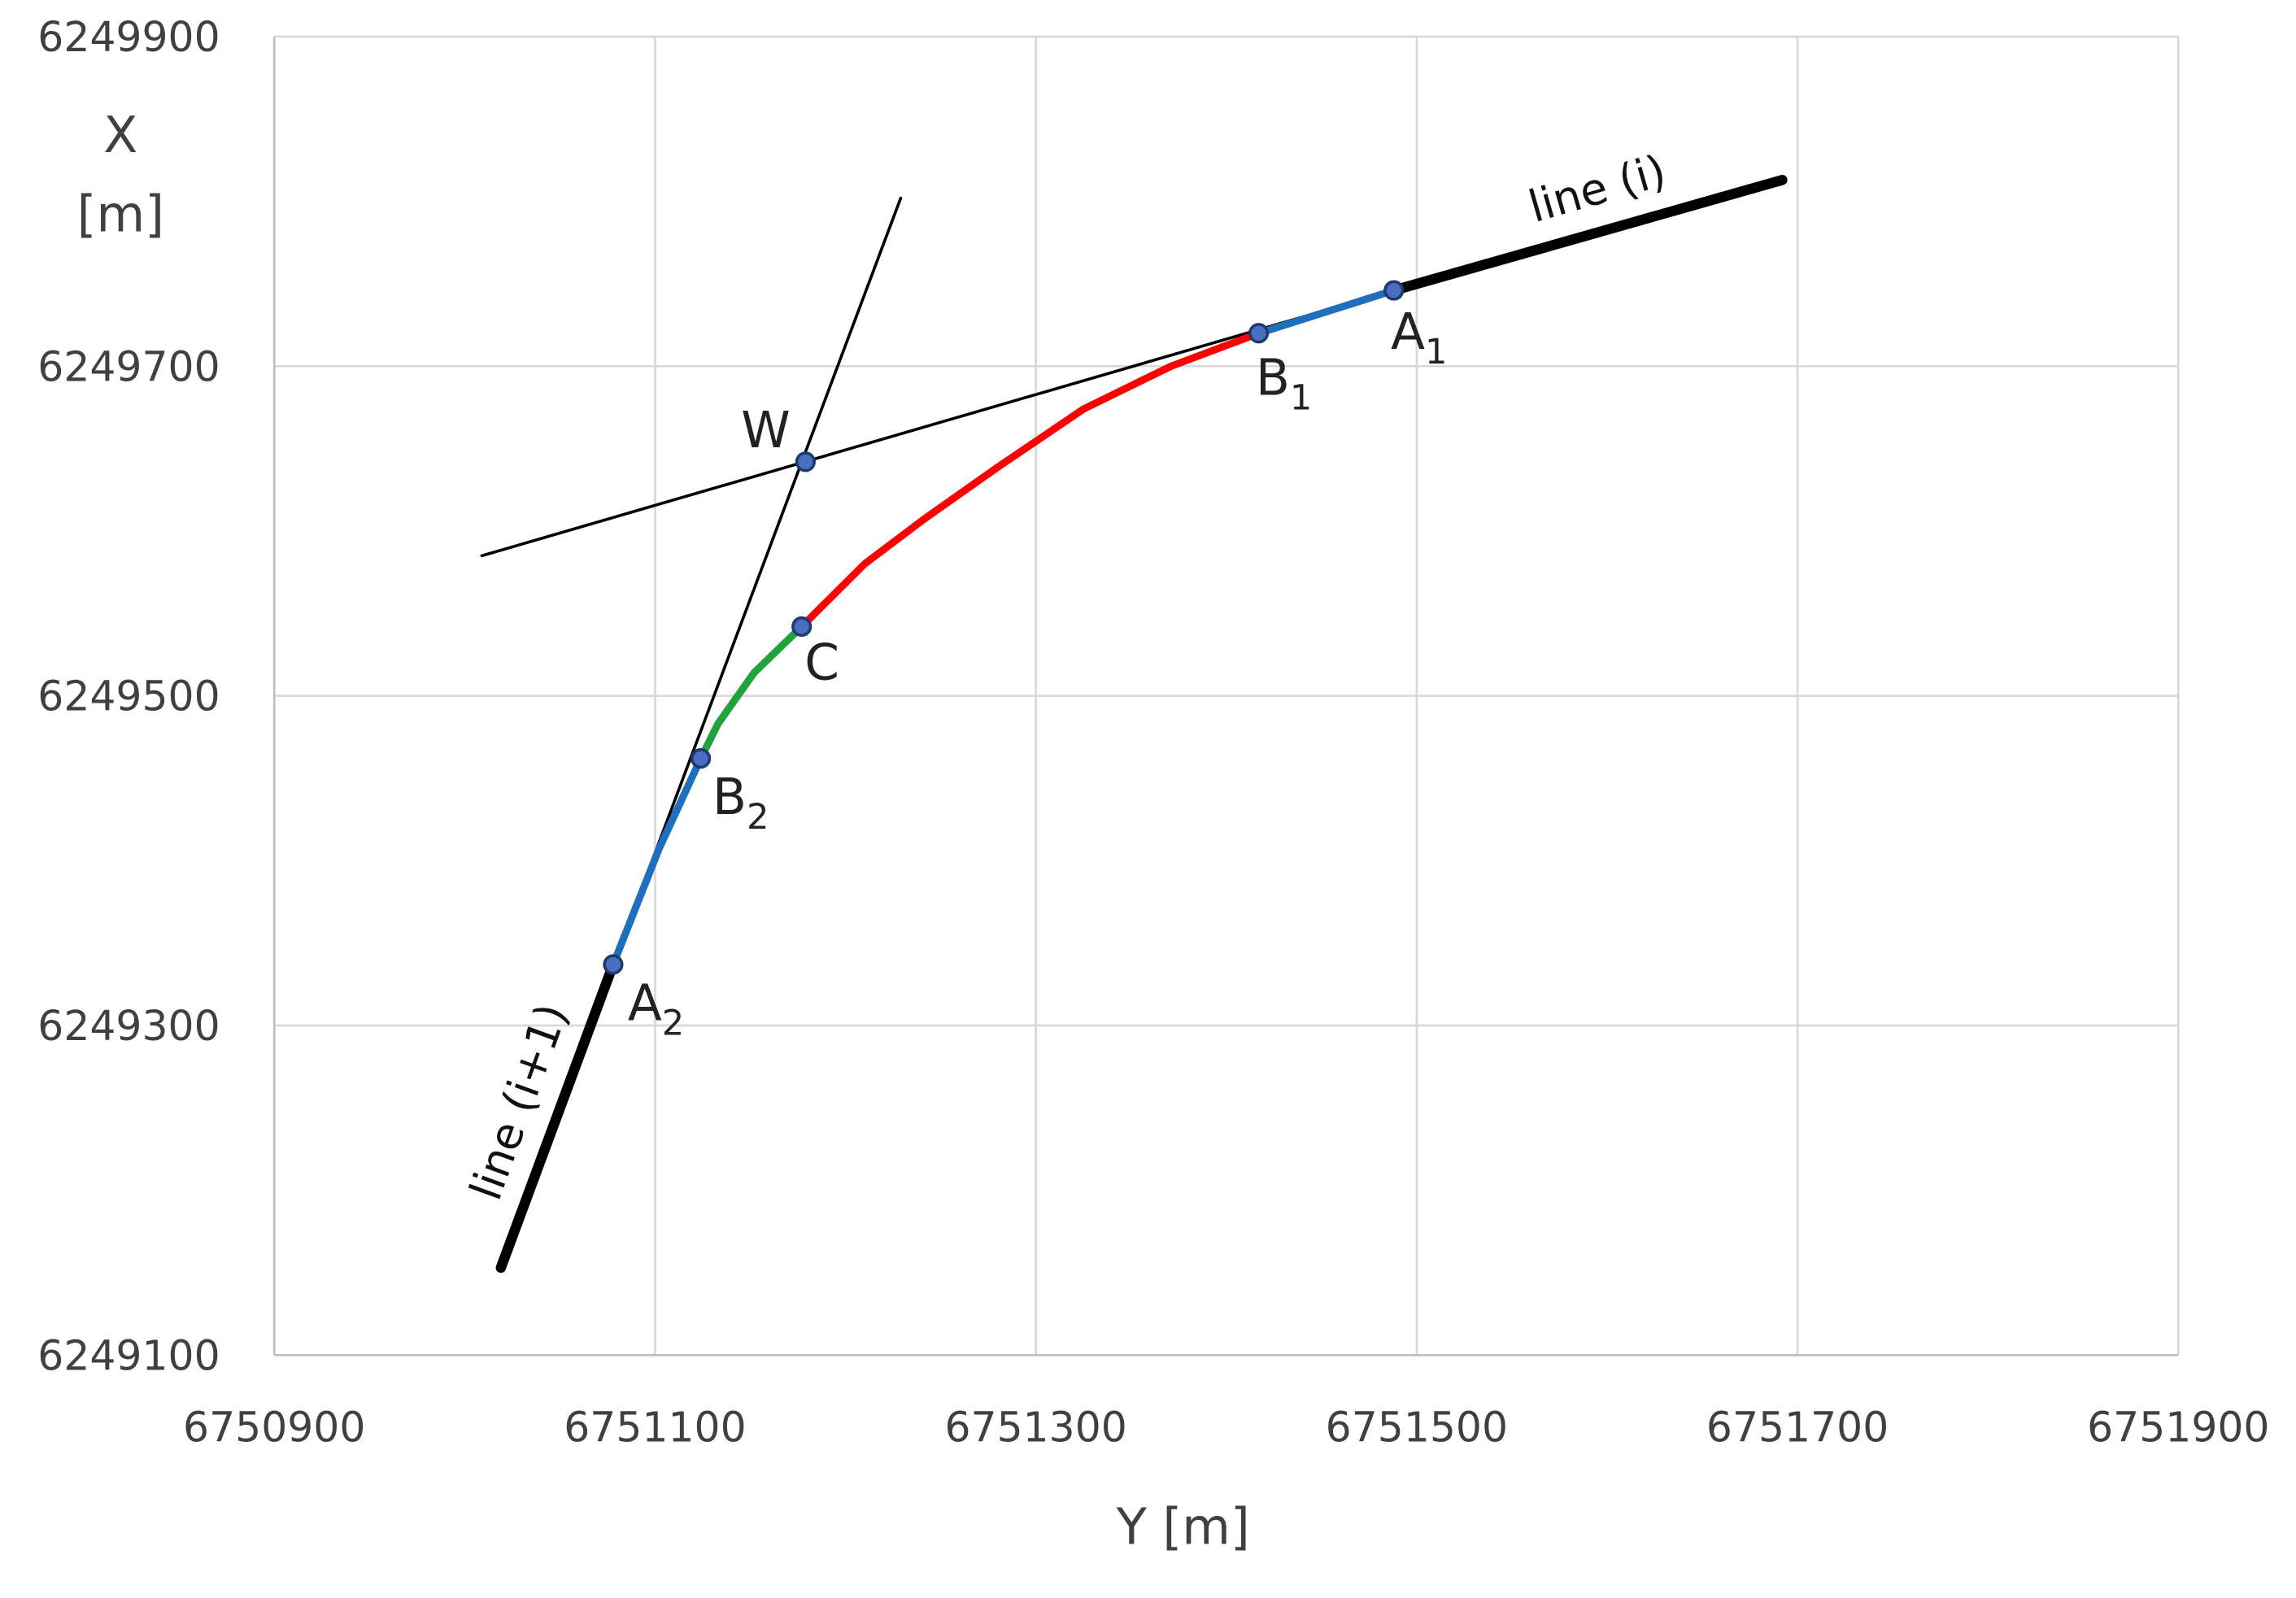  Describe the element at coordinates (1798, 1427) in the screenshot. I see `x-tick-label: 6751700` at that location.